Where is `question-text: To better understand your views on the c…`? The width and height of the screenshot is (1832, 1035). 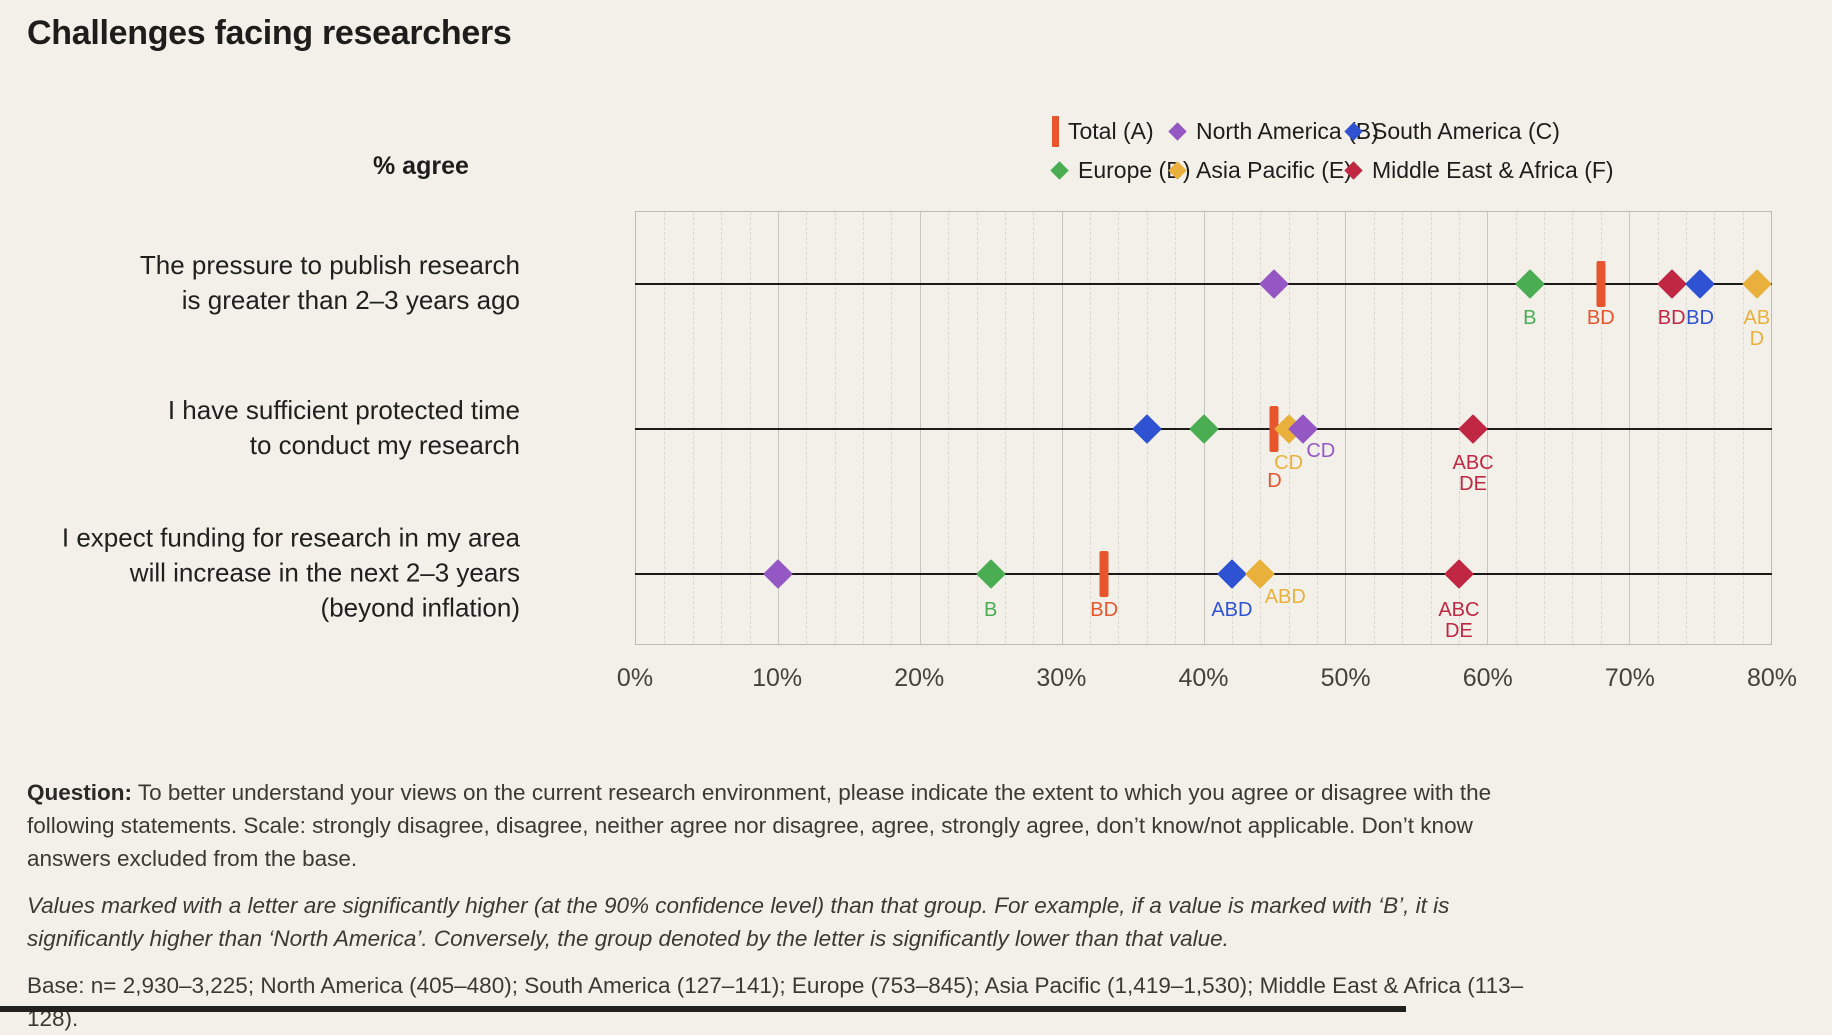
question-text: To better understand your views on the c… is located at coordinates (759, 825).